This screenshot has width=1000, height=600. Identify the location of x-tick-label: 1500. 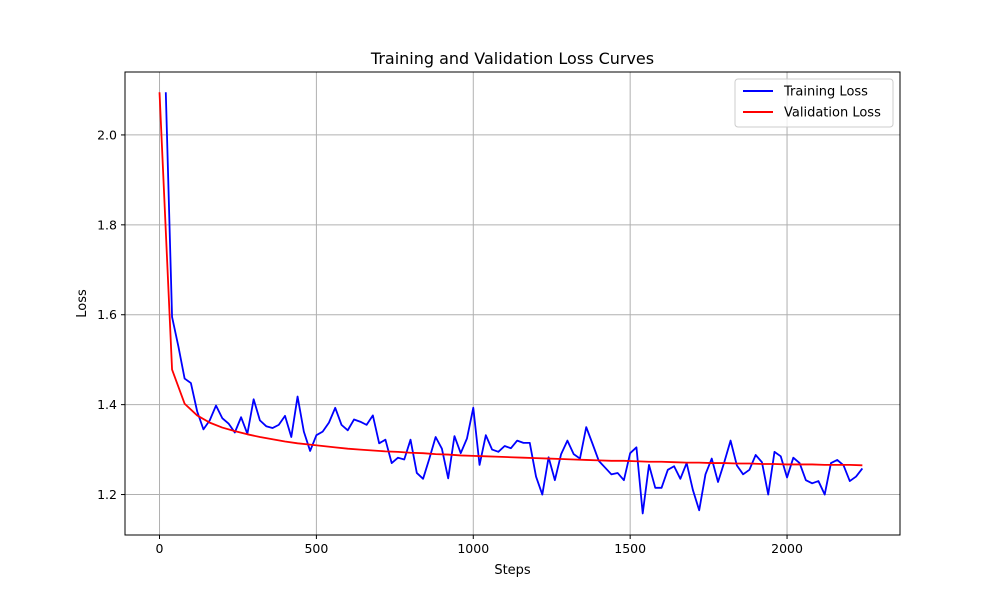
(630, 548).